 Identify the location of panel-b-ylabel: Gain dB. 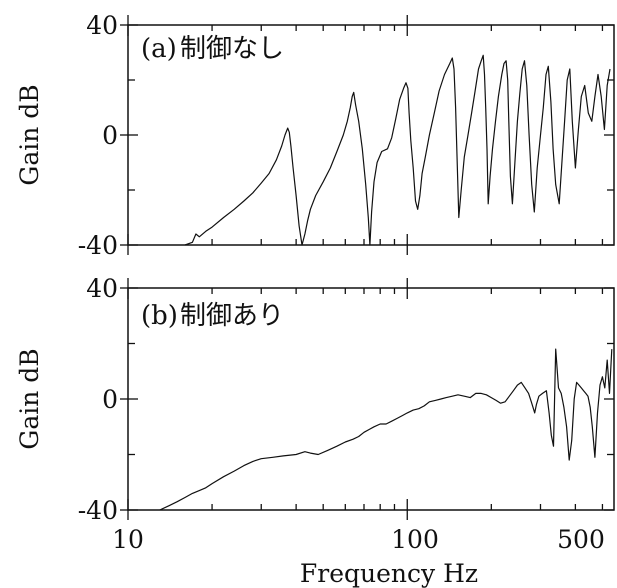
(29, 398).